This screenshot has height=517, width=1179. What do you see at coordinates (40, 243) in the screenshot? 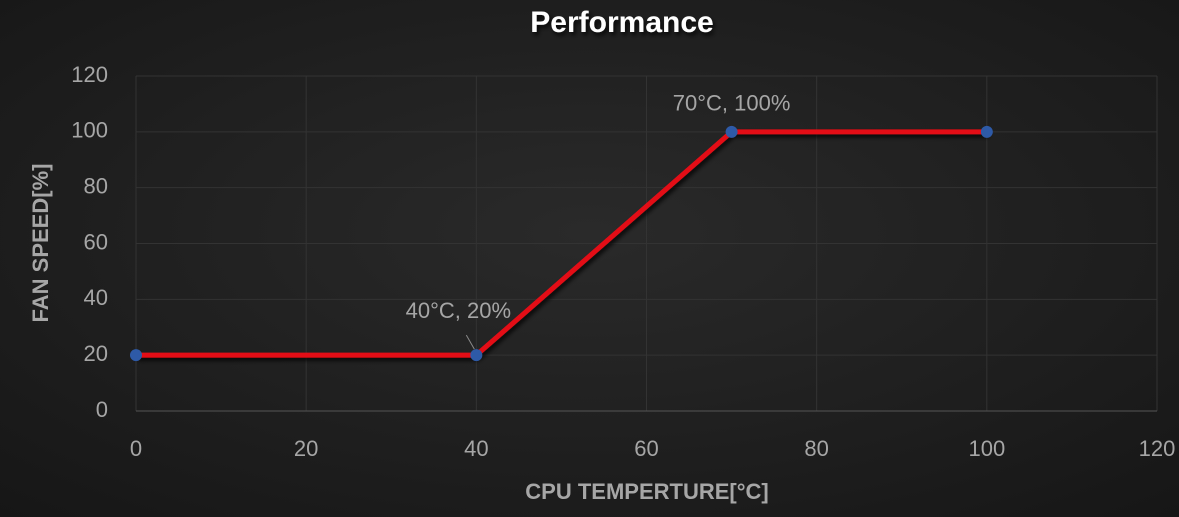
I see `y-axis-title: FAN SPEED[%]` at bounding box center [40, 243].